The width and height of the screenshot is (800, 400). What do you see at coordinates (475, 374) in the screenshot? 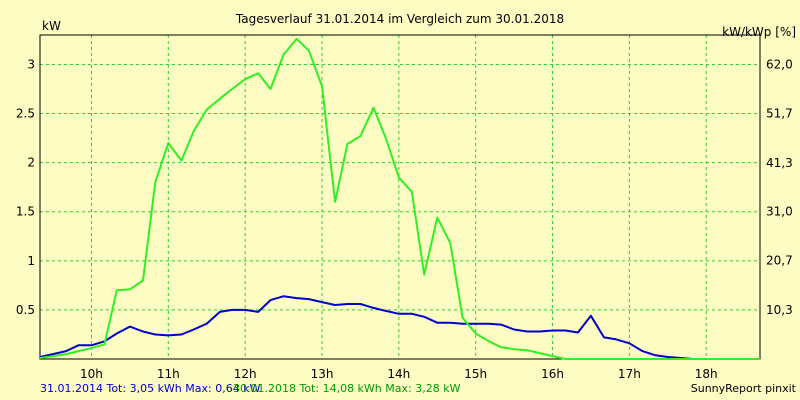
I see `x-tick-label: 15h` at bounding box center [475, 374].